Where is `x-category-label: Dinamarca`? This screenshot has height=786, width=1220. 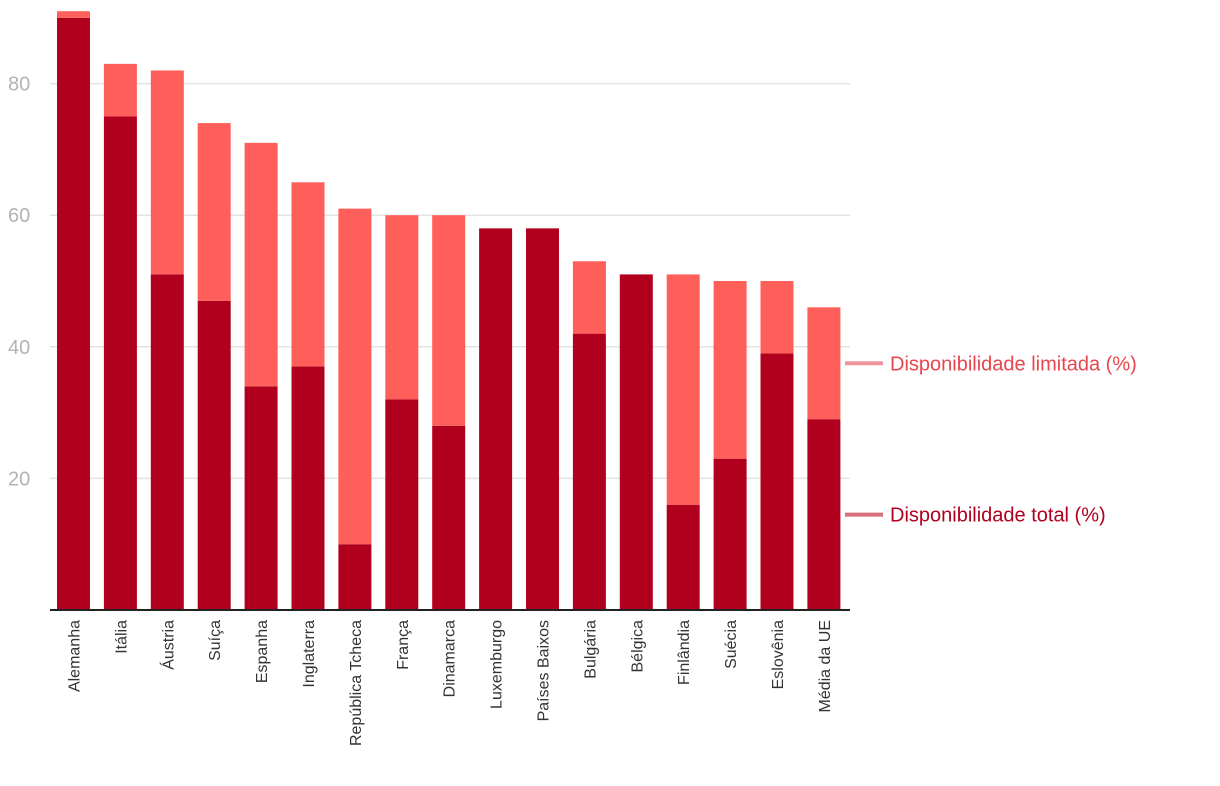 x-category-label: Dinamarca is located at coordinates (450, 658).